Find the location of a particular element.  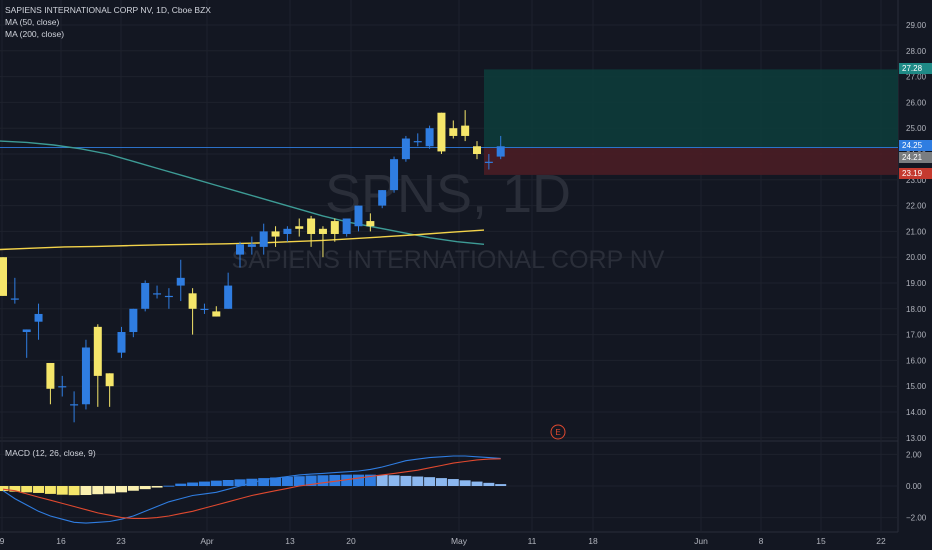

macd-tick-label: −2.00 is located at coordinates (916, 518).